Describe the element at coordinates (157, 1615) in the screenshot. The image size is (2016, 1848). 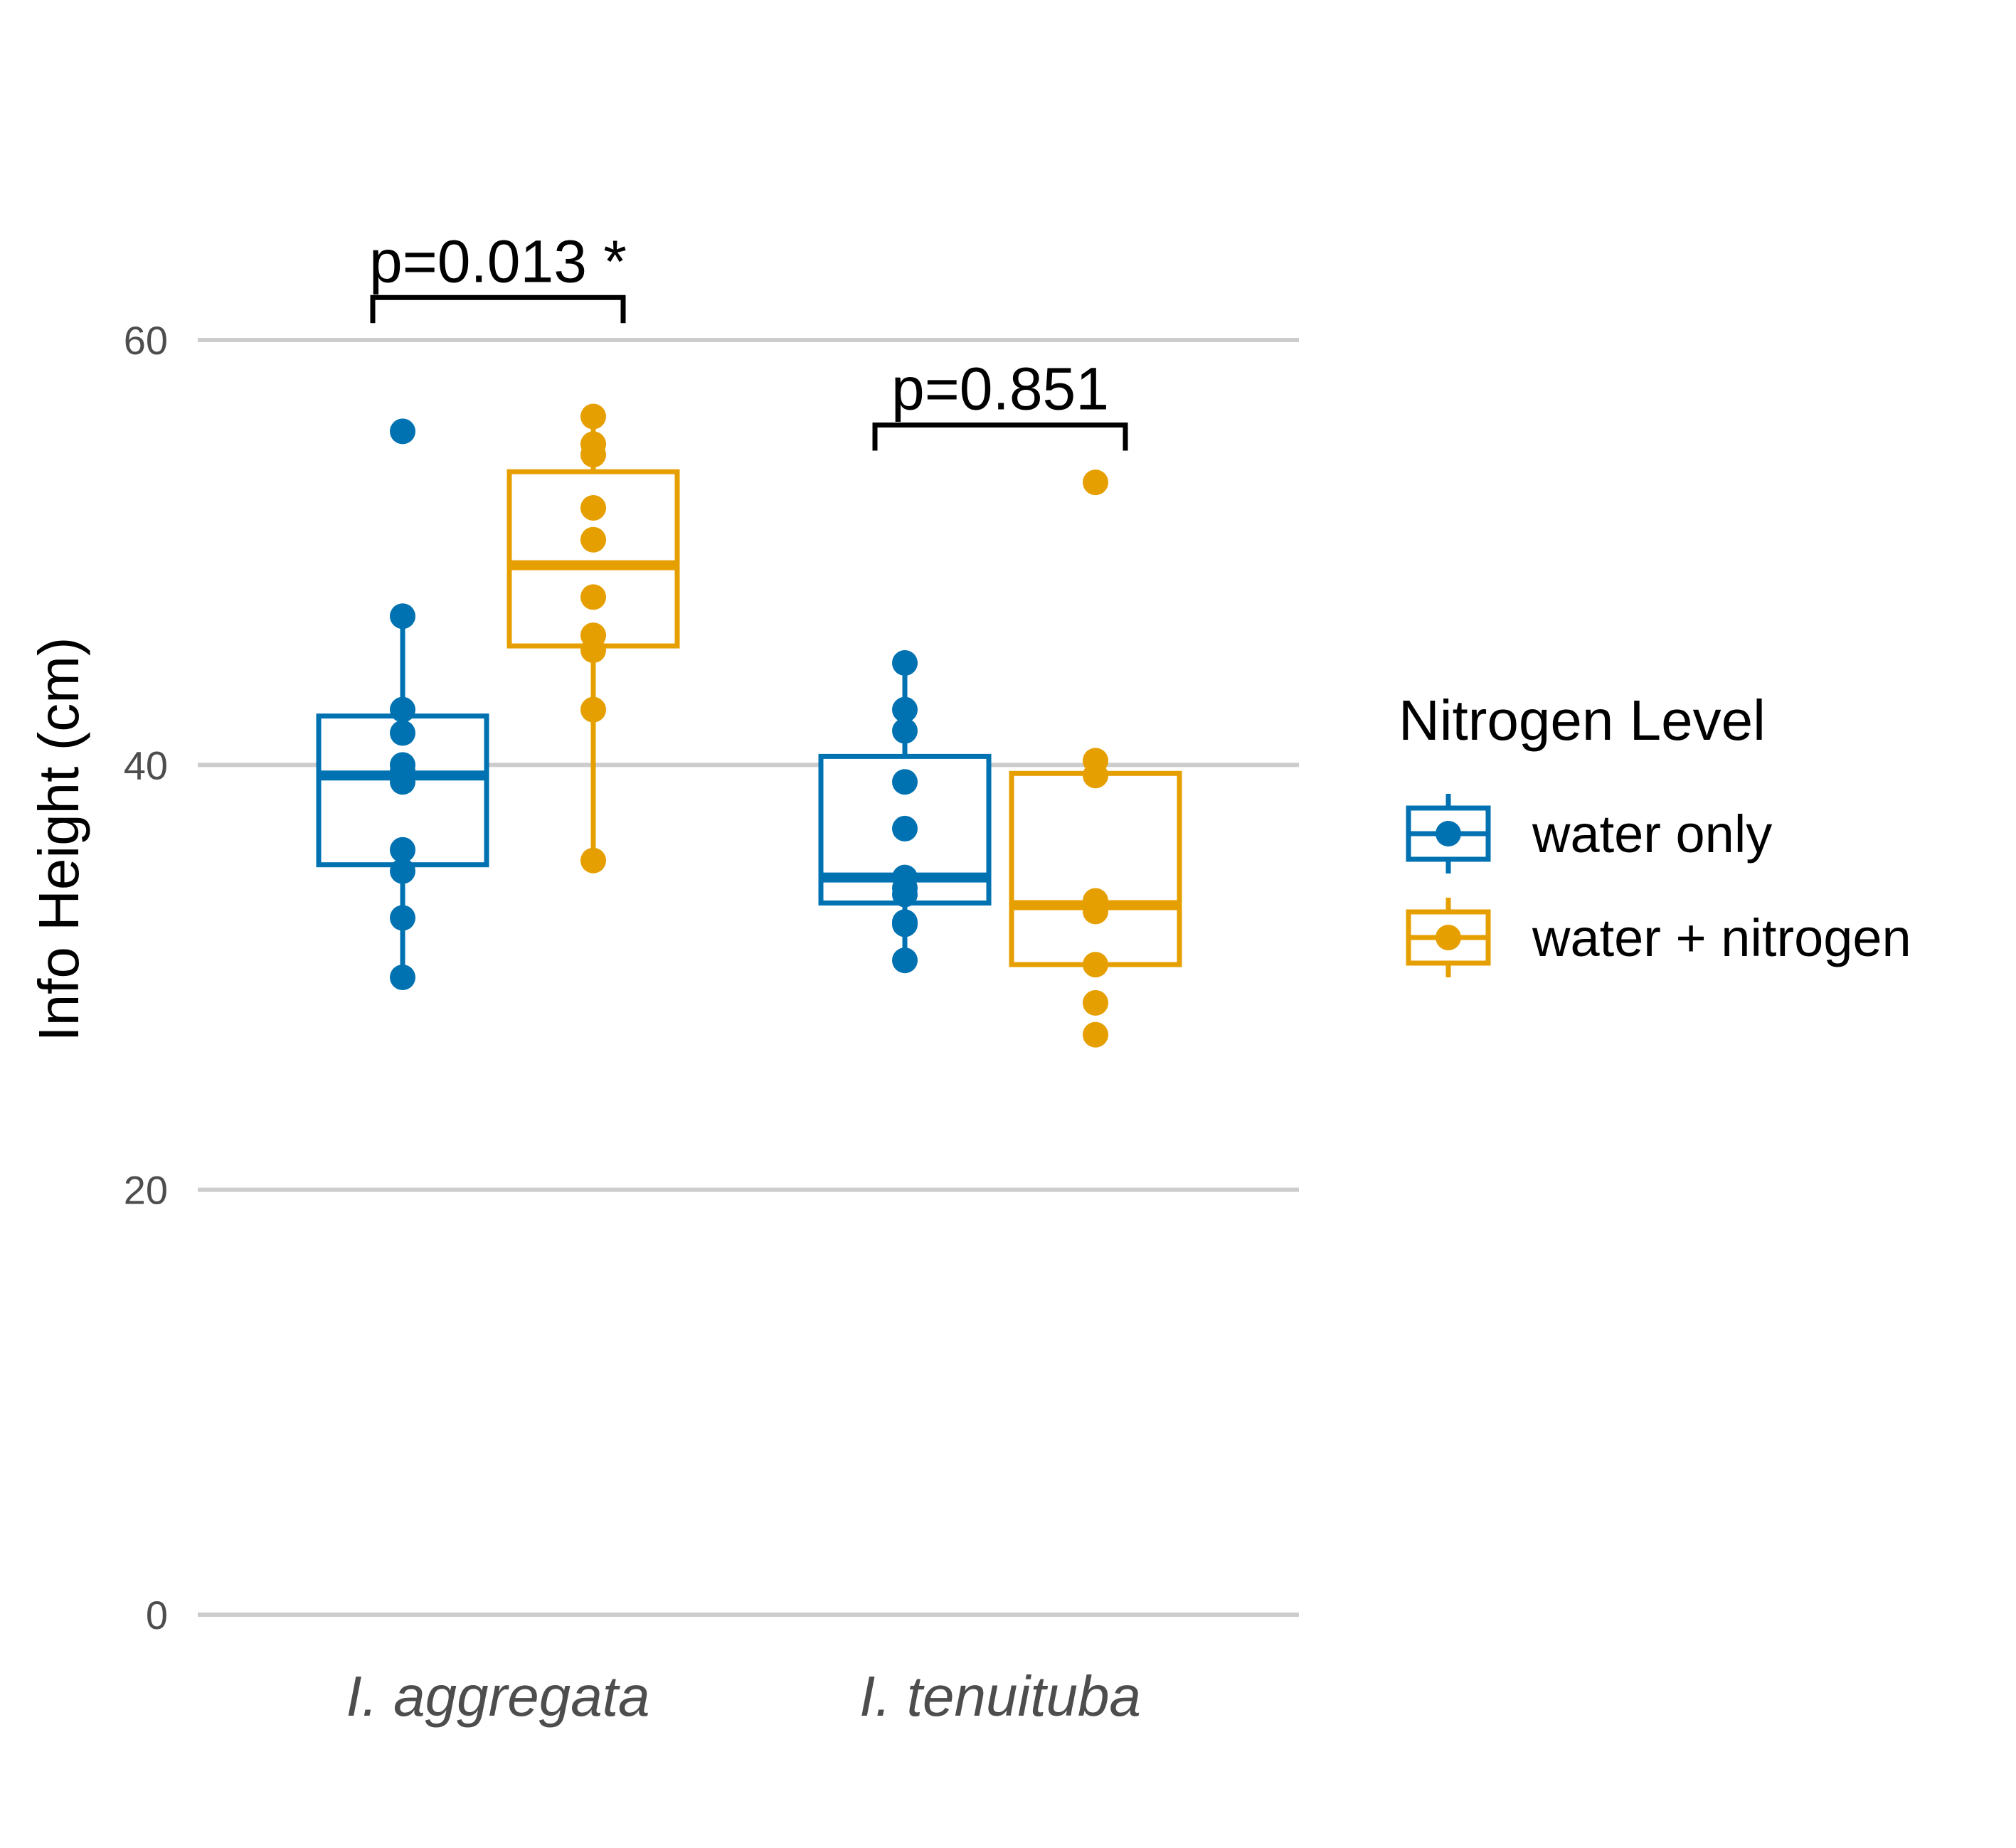
I see `y-tick-label: 0` at that location.